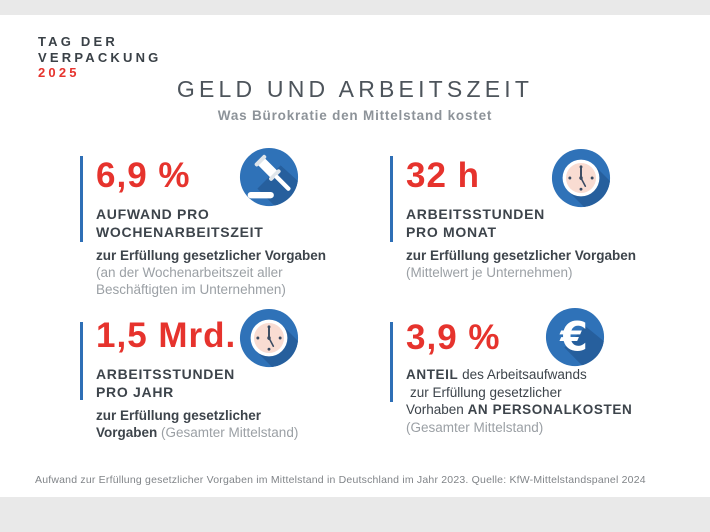 This screenshot has height=532, width=710. I want to click on stat-value: 32 h, so click(443, 175).